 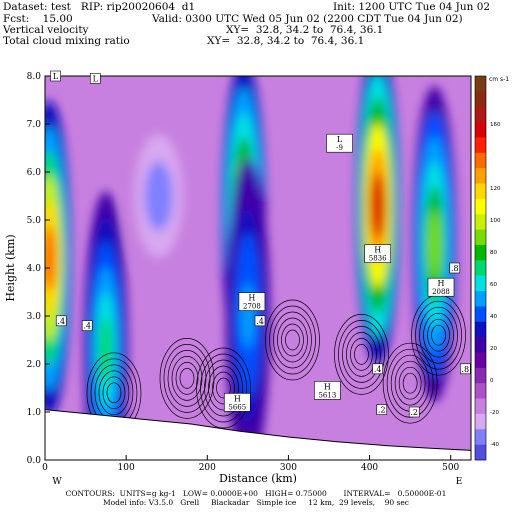 I want to click on annotation-5: .4, so click(x=260, y=321).